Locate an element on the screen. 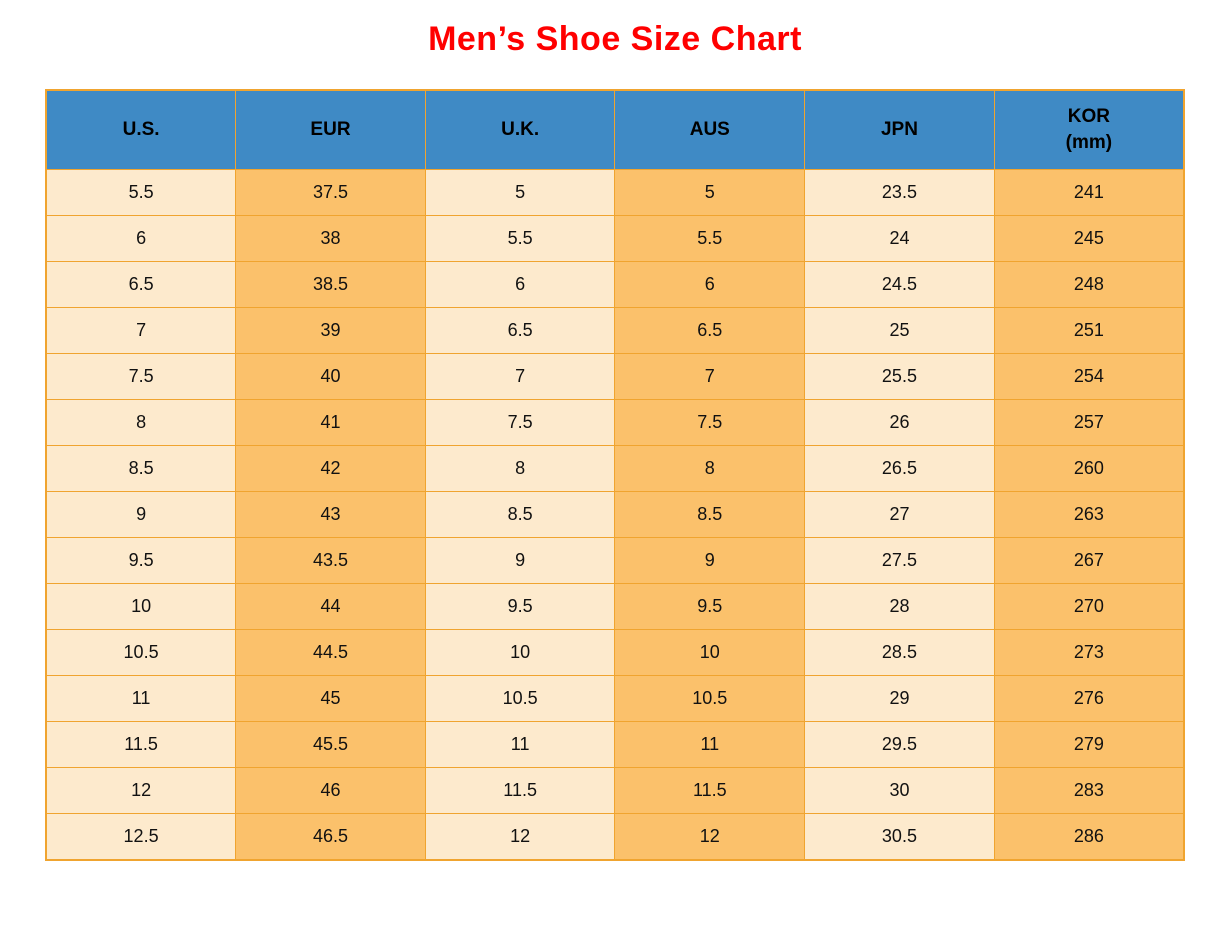 Image resolution: width=1230 pixels, height=930 pixels. table-cell: 263 is located at coordinates (1089, 514).